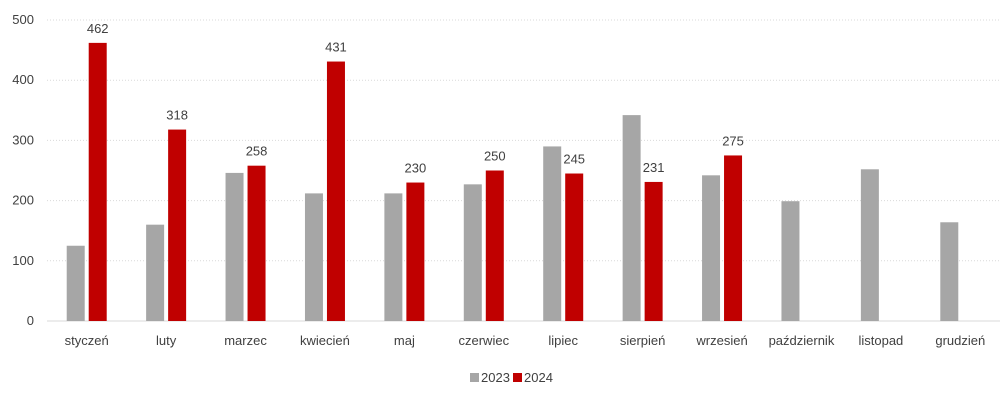 The image size is (1003, 397). What do you see at coordinates (721, 340) in the screenshot?
I see `x-tick-label: wrzesień` at bounding box center [721, 340].